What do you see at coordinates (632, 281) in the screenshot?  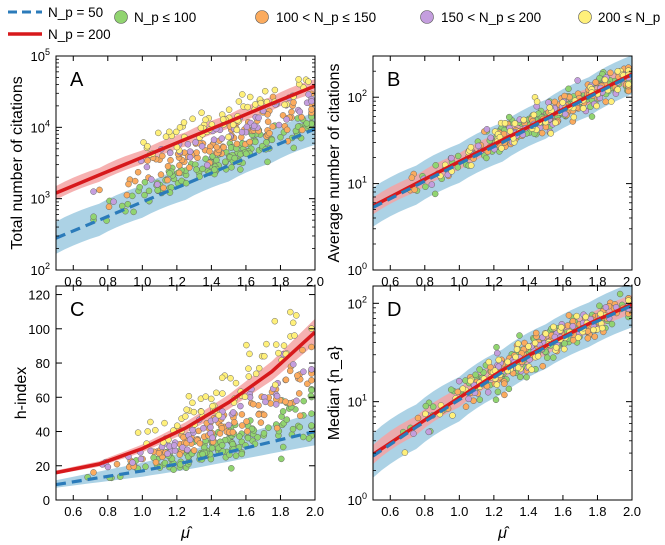 I see `x-tick-label: 2.0` at bounding box center [632, 281].